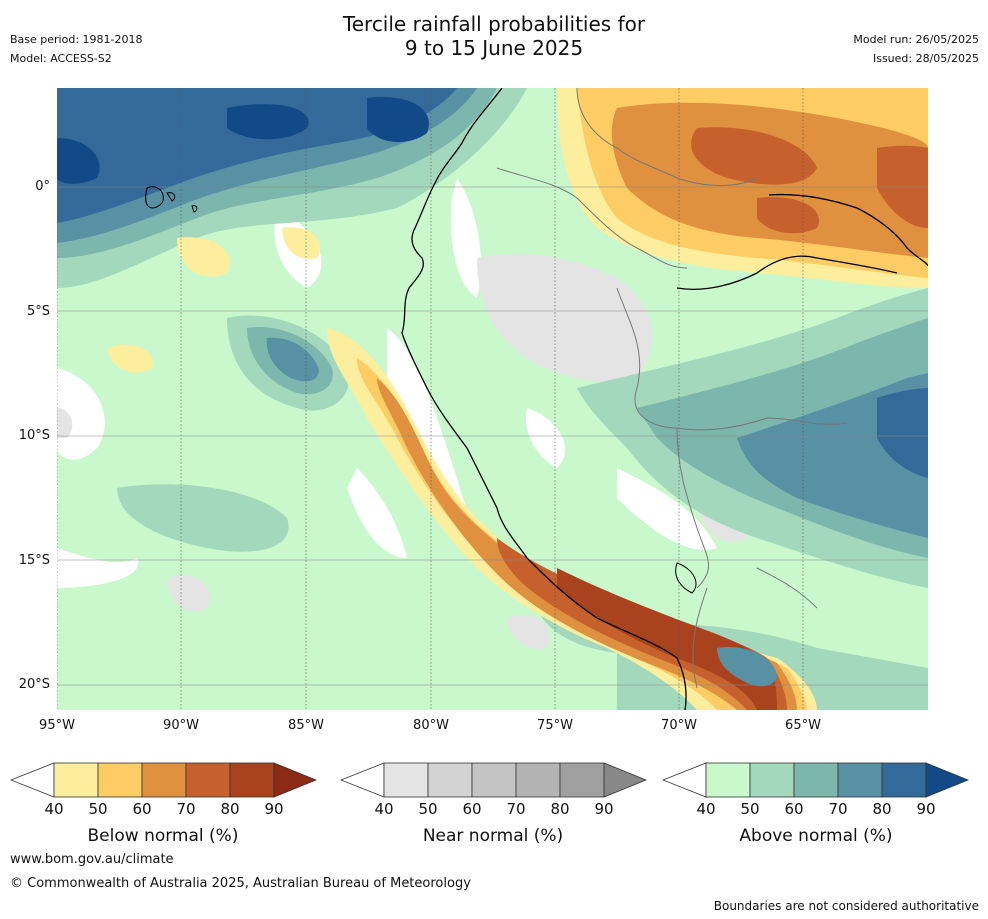 The image size is (988, 919). Describe the element at coordinates (494, 48) in the screenshot. I see `title-line-2: 9 to 15 June 2025` at that location.